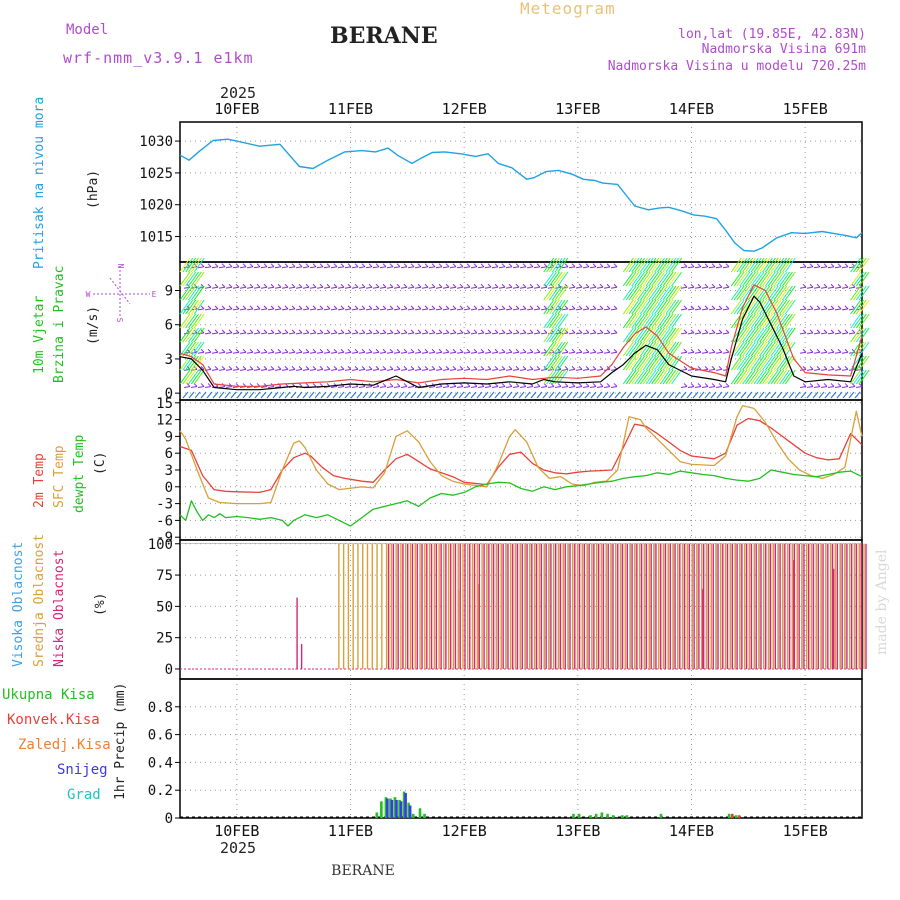  What do you see at coordinates (384, 36) in the screenshot?
I see `station-title: BERANE` at bounding box center [384, 36].